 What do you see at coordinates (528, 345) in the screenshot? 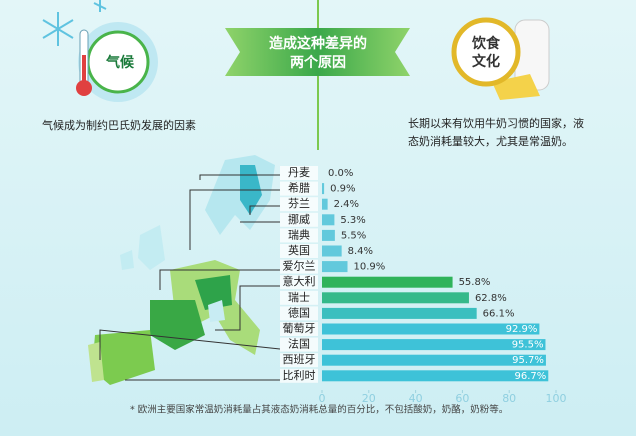
I see `value-label: 95.5%` at bounding box center [528, 345].